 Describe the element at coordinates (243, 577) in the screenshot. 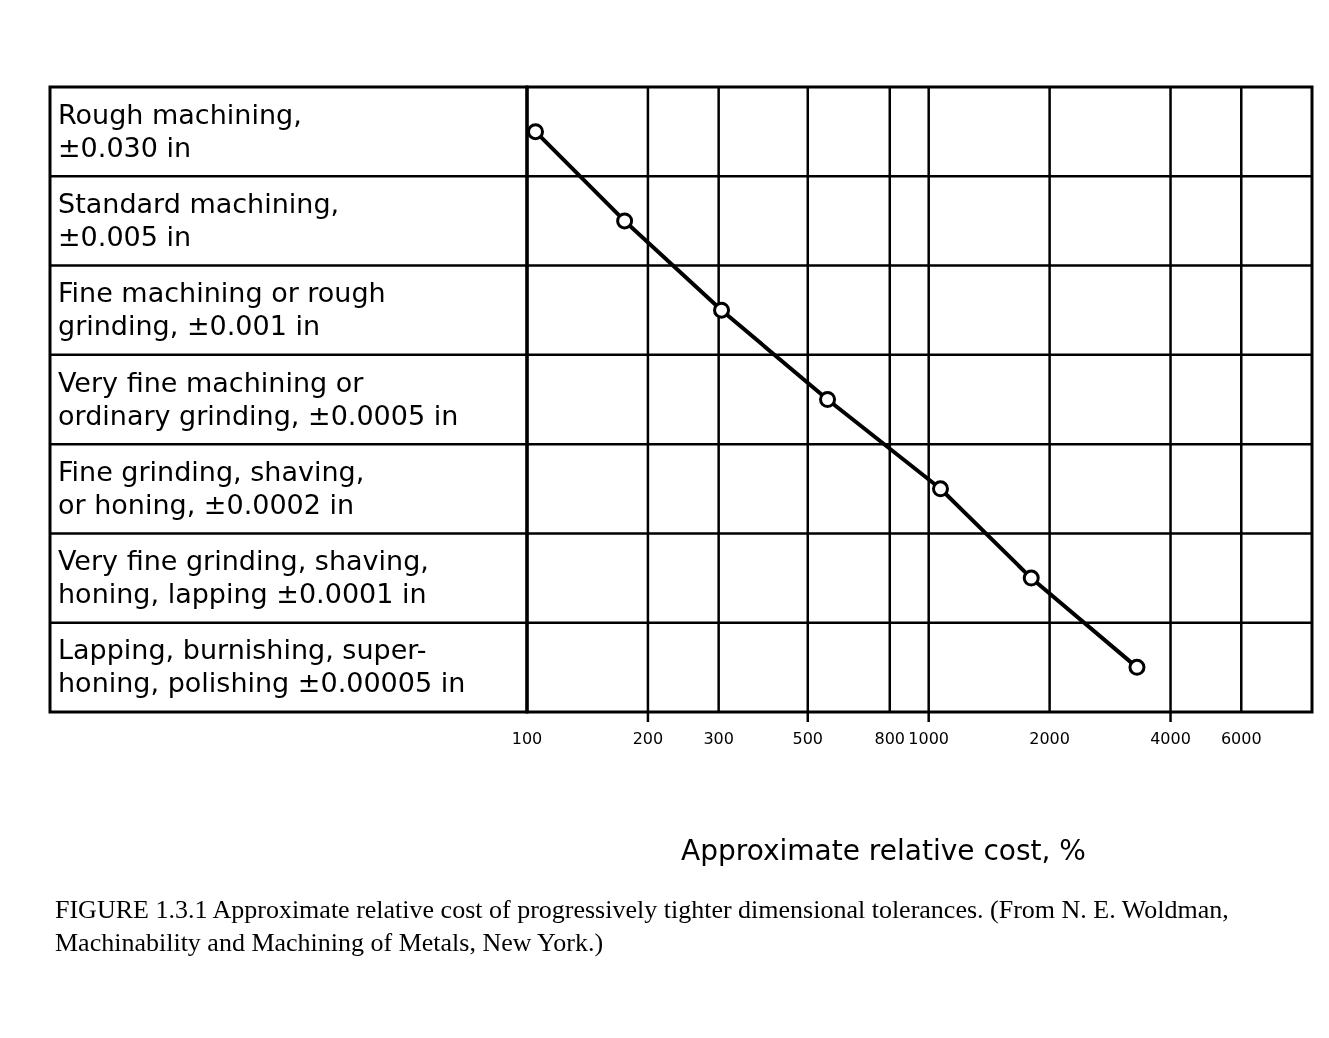

I see `y-tick-label: Very fine grinding, shaving, honing, lapping ±0.0001 in` at that location.